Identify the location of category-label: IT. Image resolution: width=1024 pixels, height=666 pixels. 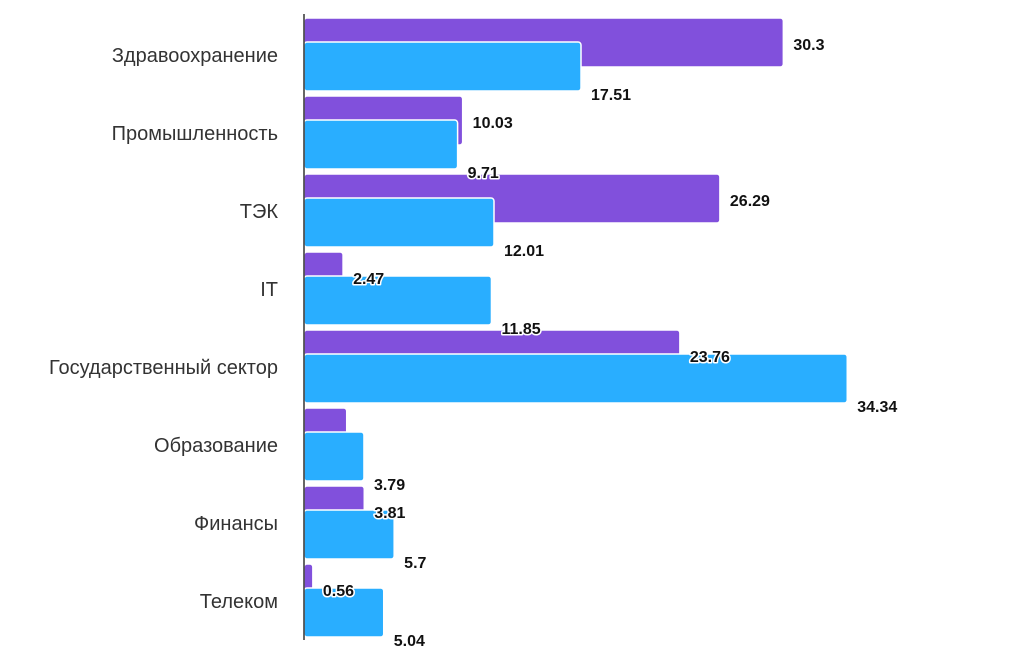
(269, 290).